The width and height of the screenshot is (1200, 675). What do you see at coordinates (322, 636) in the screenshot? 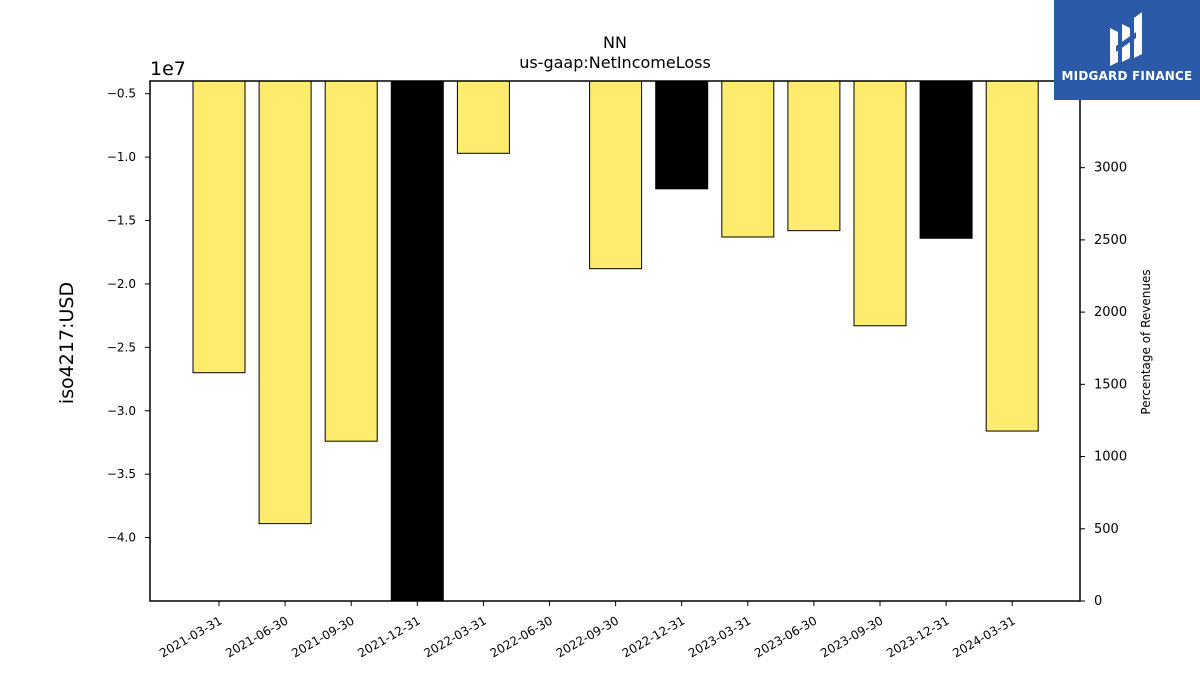
I see `x-tick-label: 2021-09-30` at bounding box center [322, 636].